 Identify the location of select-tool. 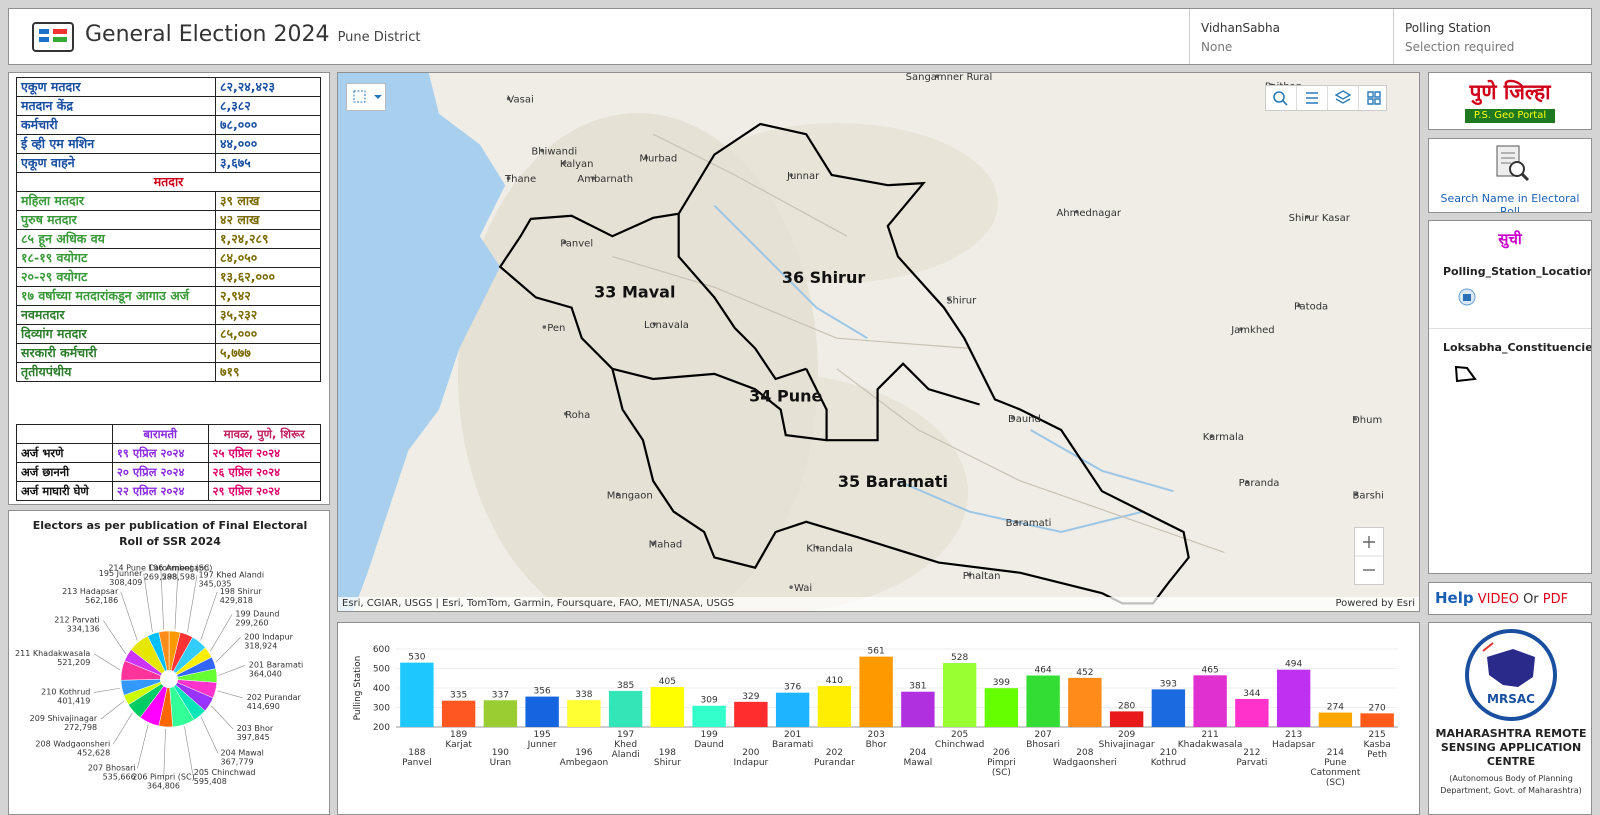
(366, 97).